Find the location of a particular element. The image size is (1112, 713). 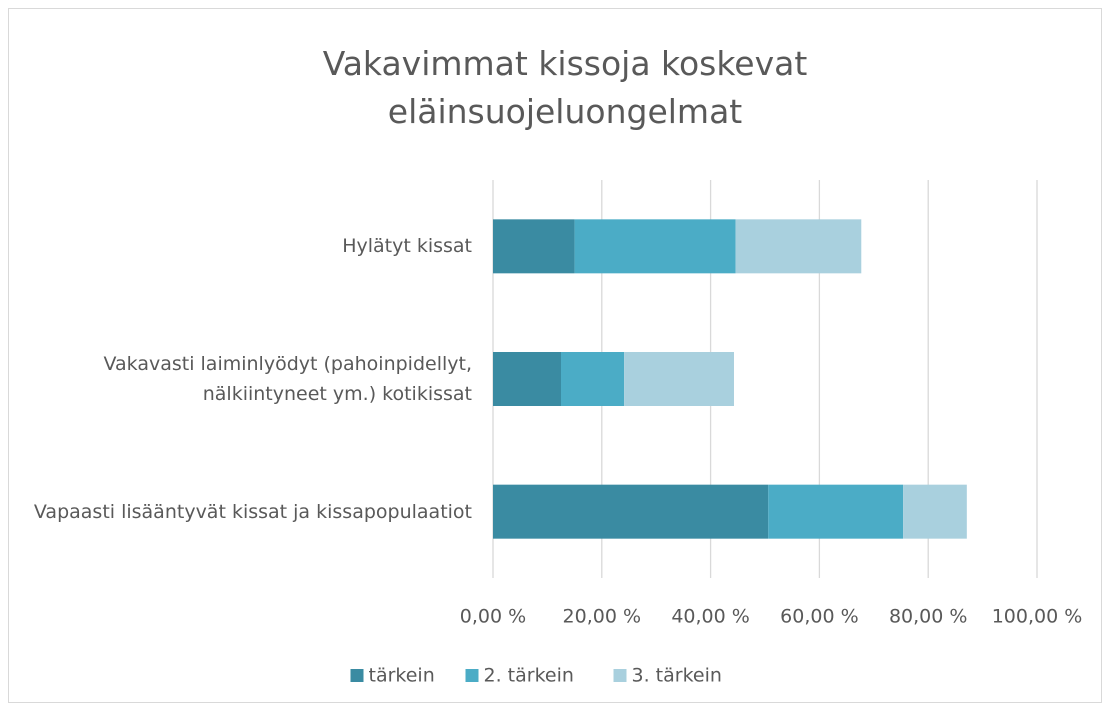

x-tick-label: 60,00 % is located at coordinates (819, 617).